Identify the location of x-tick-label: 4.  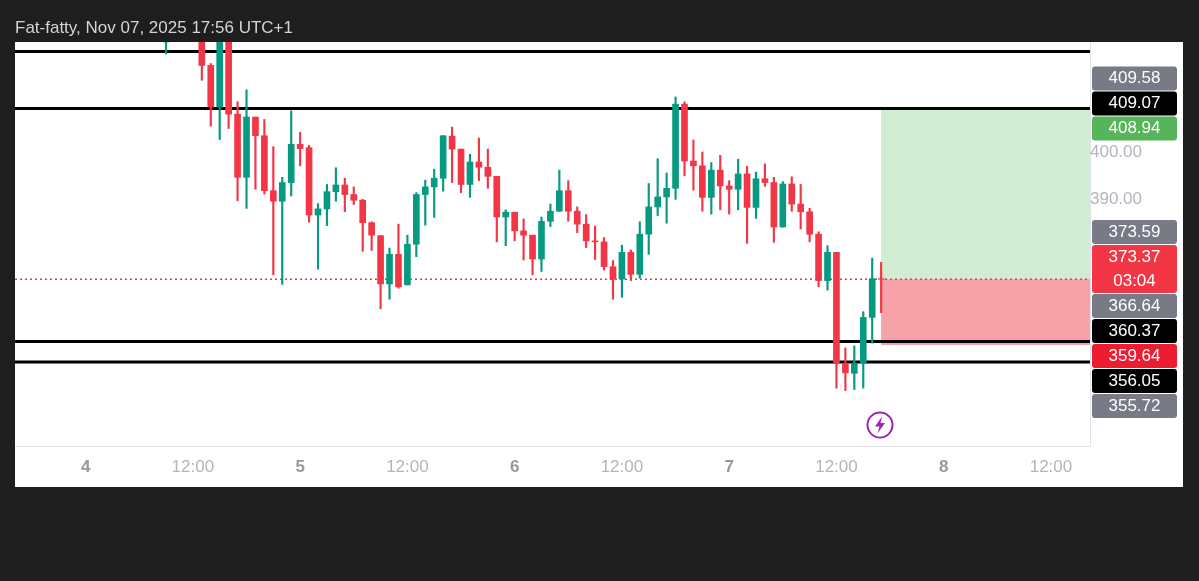
(85, 466).